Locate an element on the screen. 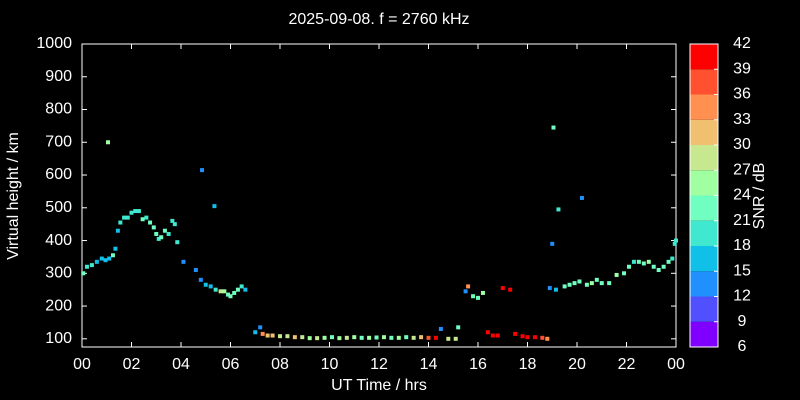 The image size is (800, 400). x-tick-label: 16 is located at coordinates (478, 364).